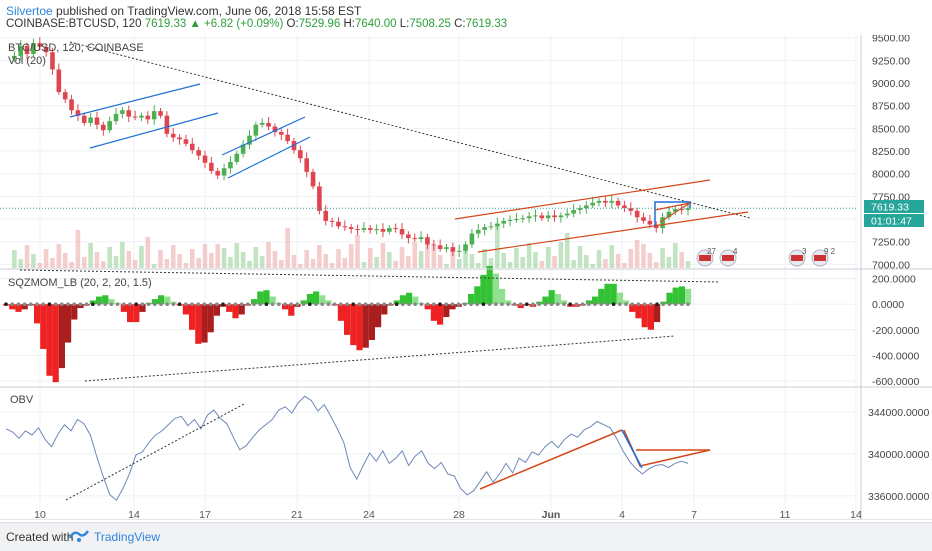 This screenshot has height=551, width=932. Describe the element at coordinates (269, 157) in the screenshot. I see `blue-channel-line` at that location.